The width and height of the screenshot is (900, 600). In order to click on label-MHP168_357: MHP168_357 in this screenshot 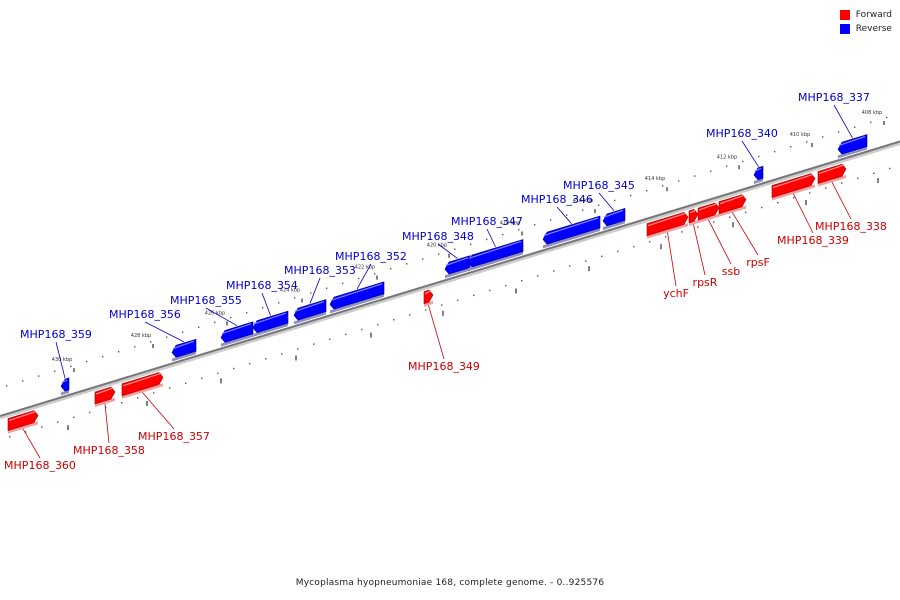, I will do `click(174, 436)`.